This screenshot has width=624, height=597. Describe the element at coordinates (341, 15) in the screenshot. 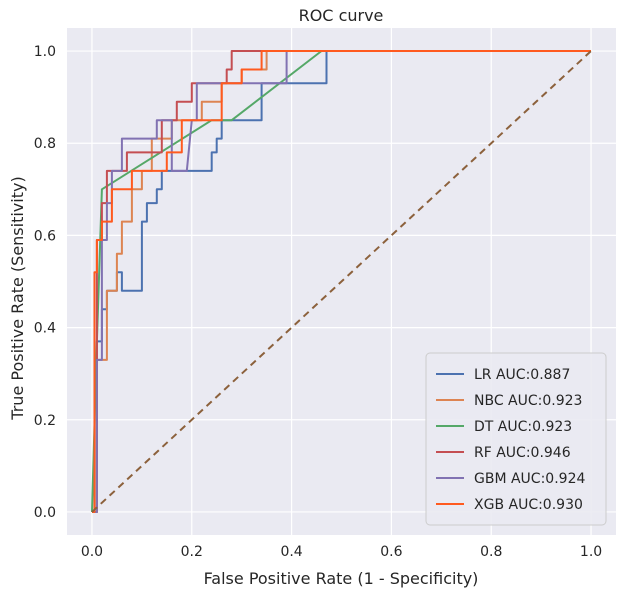

I see `chart-title: ROC curve` at that location.